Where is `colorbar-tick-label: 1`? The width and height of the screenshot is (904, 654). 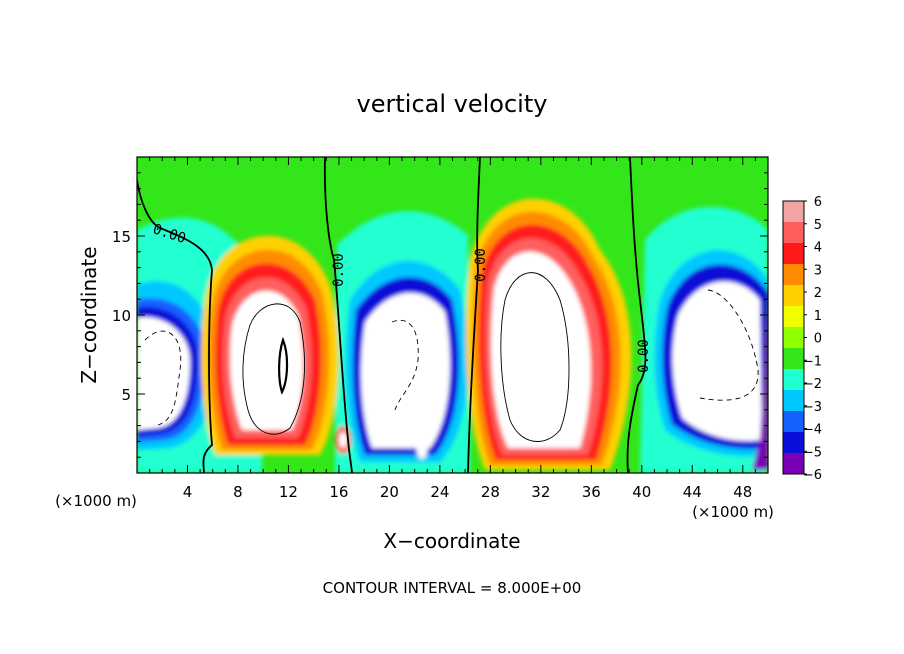
colorbar-tick-label: 1 is located at coordinates (818, 316).